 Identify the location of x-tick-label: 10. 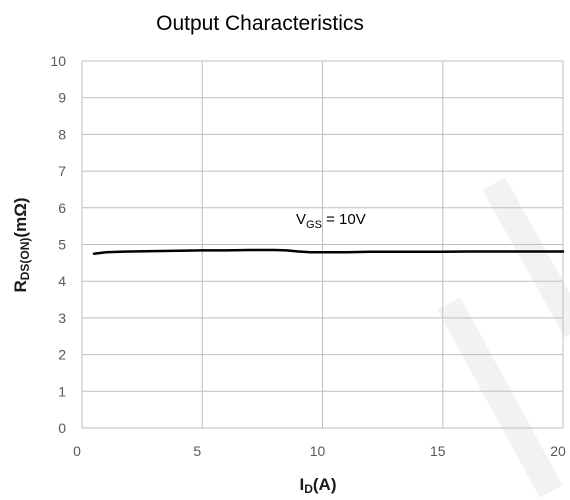
(318, 451).